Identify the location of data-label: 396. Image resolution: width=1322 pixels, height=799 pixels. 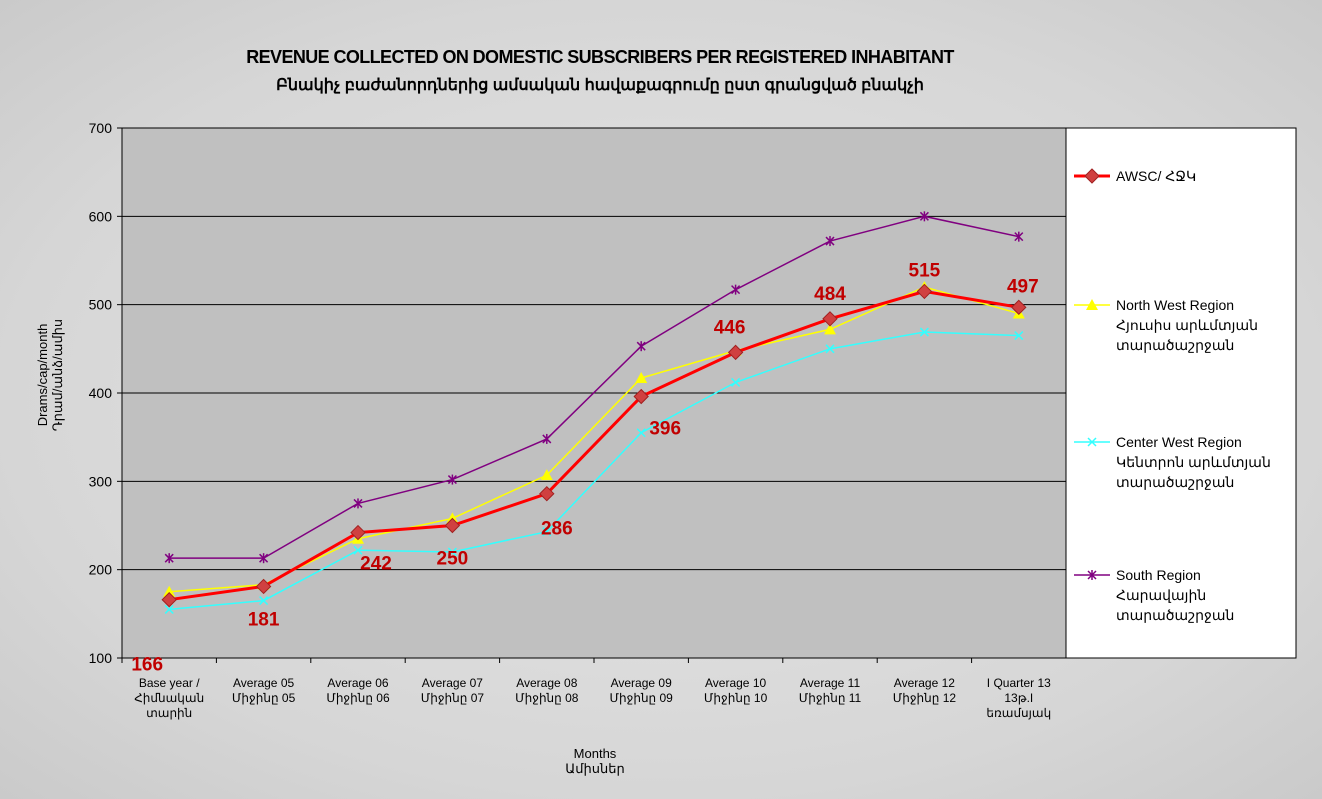
(665, 429).